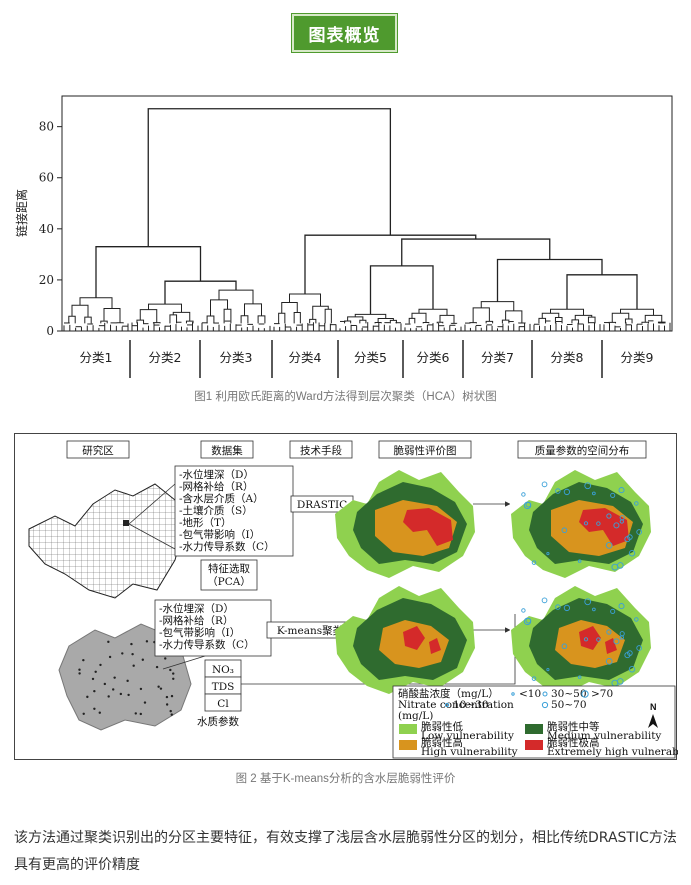 Image resolution: width=691 pixels, height=885 pixels. I want to click on dataset-item: -水位埋深（D）, so click(196, 608).